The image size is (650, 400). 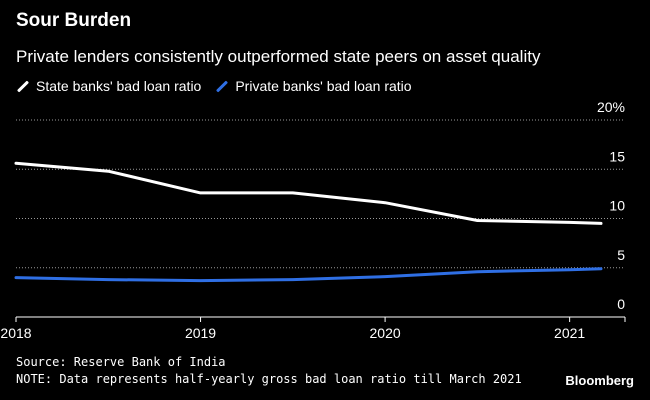 I want to click on x-tick-label-2020: 2020, so click(x=385, y=333).